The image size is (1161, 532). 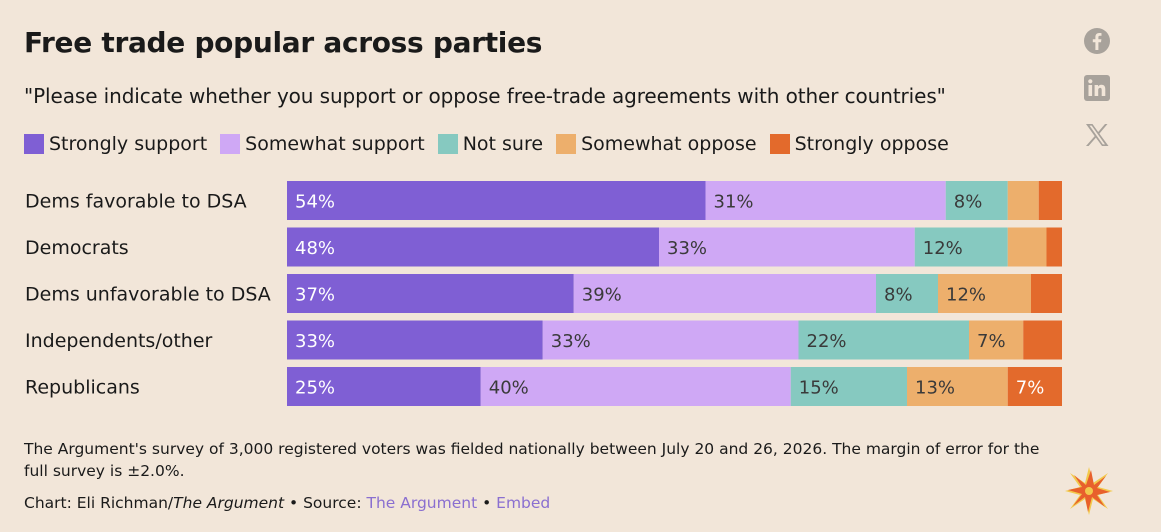 What do you see at coordinates (669, 144) in the screenshot?
I see `legend-label: Somewhat oppose` at bounding box center [669, 144].